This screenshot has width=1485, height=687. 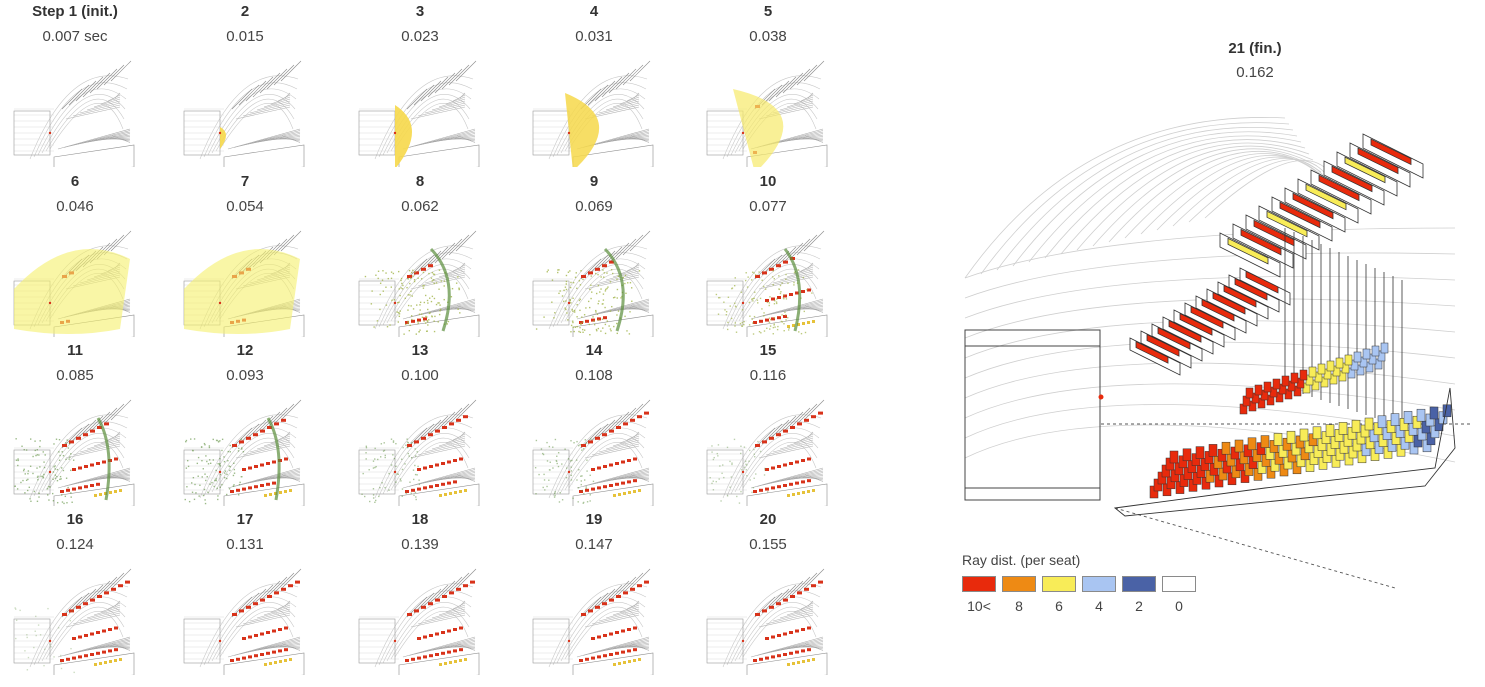 What do you see at coordinates (75, 11) in the screenshot?
I see `step-label: Step 1 (init.)` at bounding box center [75, 11].